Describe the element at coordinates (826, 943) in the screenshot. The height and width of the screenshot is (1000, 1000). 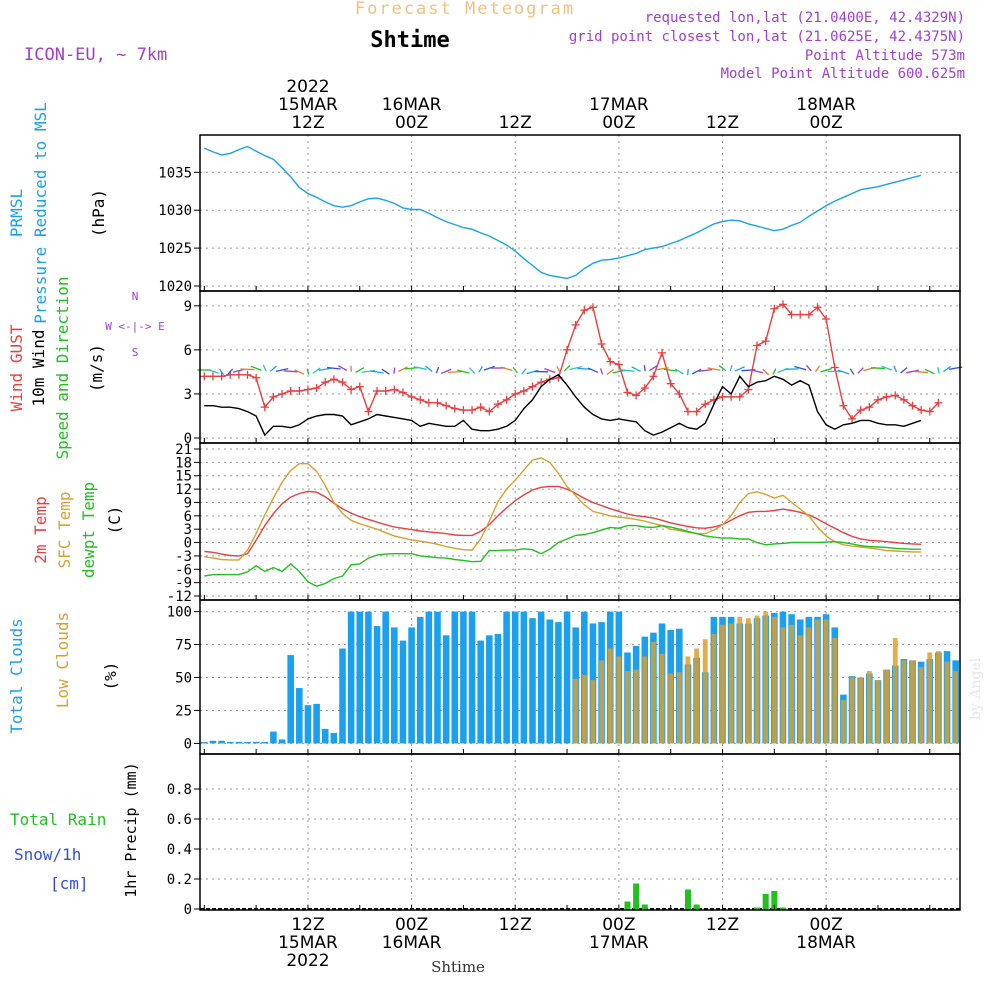
I see `bottom-time-label: 18MAR` at that location.